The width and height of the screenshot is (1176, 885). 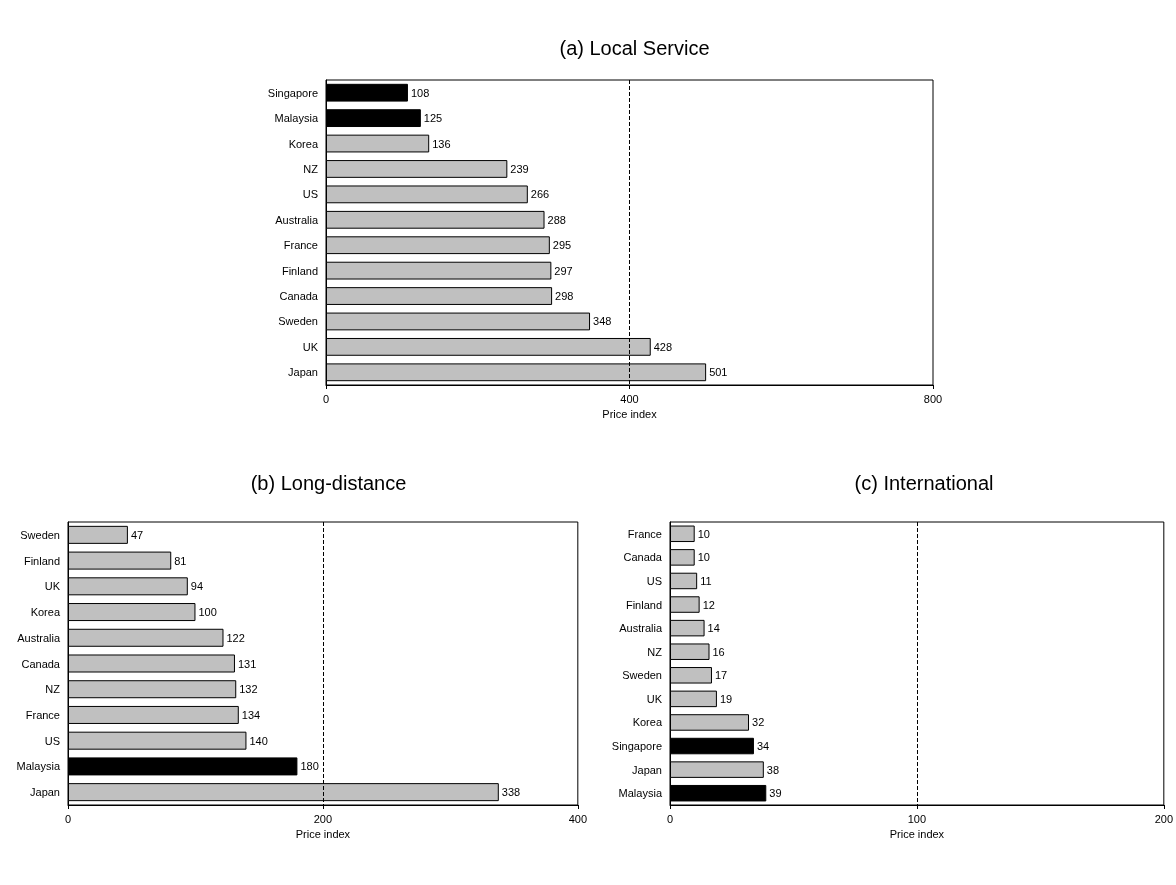 I want to click on x-tick-label: 800, so click(x=933, y=398).